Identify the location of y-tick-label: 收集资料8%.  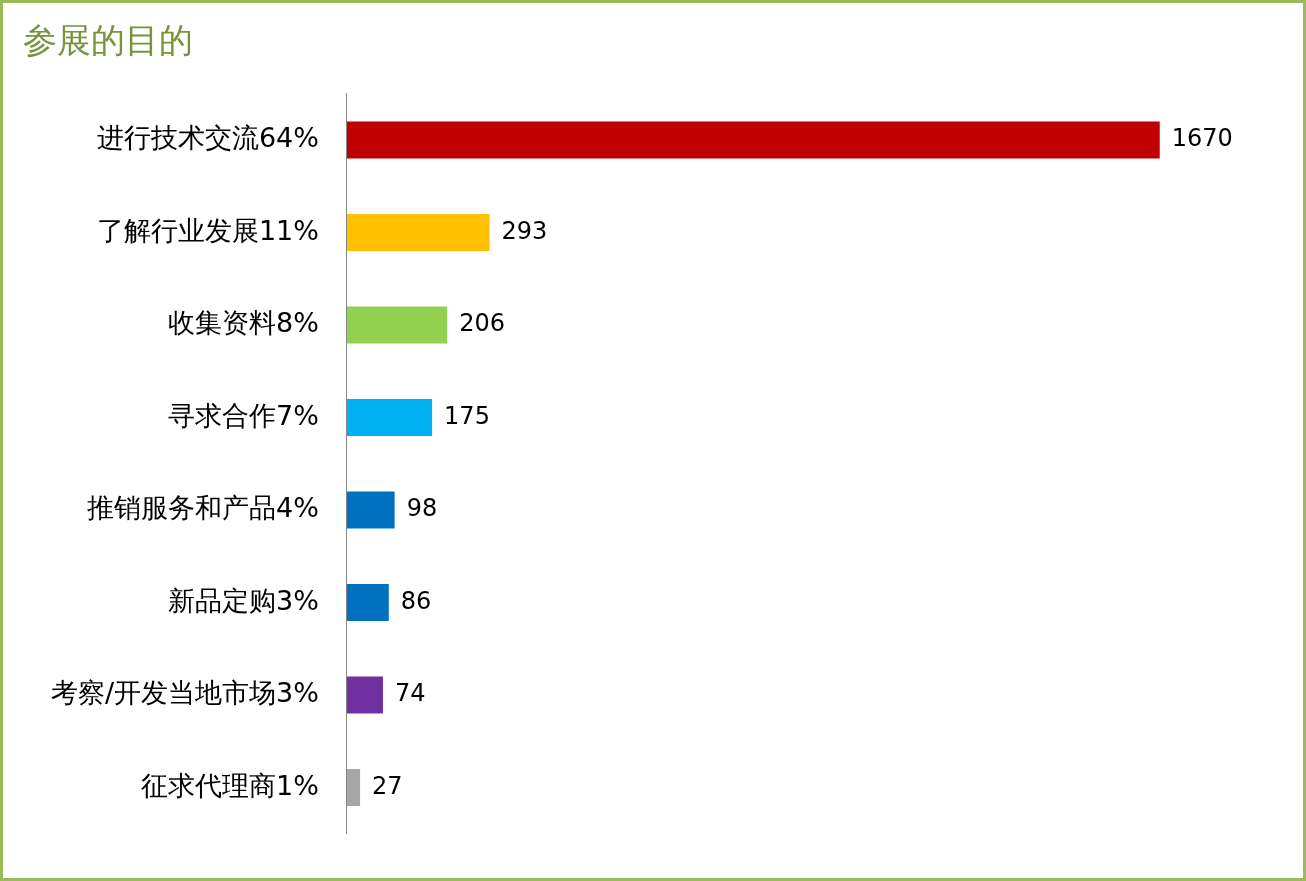
(243, 323).